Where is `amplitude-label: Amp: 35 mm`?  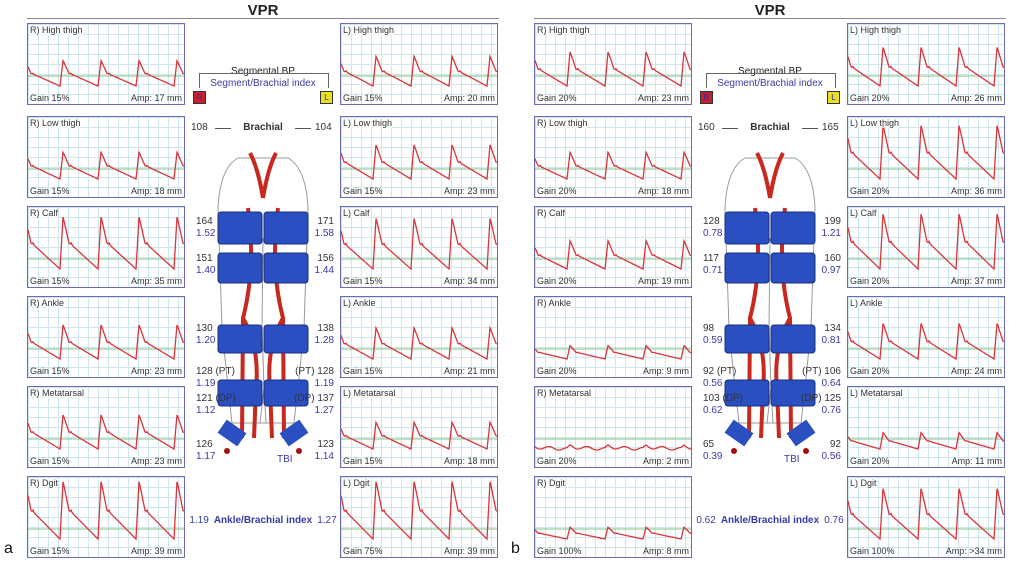 amplitude-label: Amp: 35 mm is located at coordinates (156, 281).